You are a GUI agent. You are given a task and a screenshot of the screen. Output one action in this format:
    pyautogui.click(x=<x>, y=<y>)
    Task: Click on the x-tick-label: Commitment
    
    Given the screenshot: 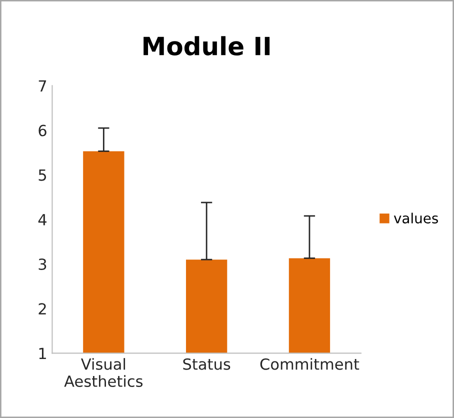 What is the action you would take?
    pyautogui.click(x=310, y=364)
    